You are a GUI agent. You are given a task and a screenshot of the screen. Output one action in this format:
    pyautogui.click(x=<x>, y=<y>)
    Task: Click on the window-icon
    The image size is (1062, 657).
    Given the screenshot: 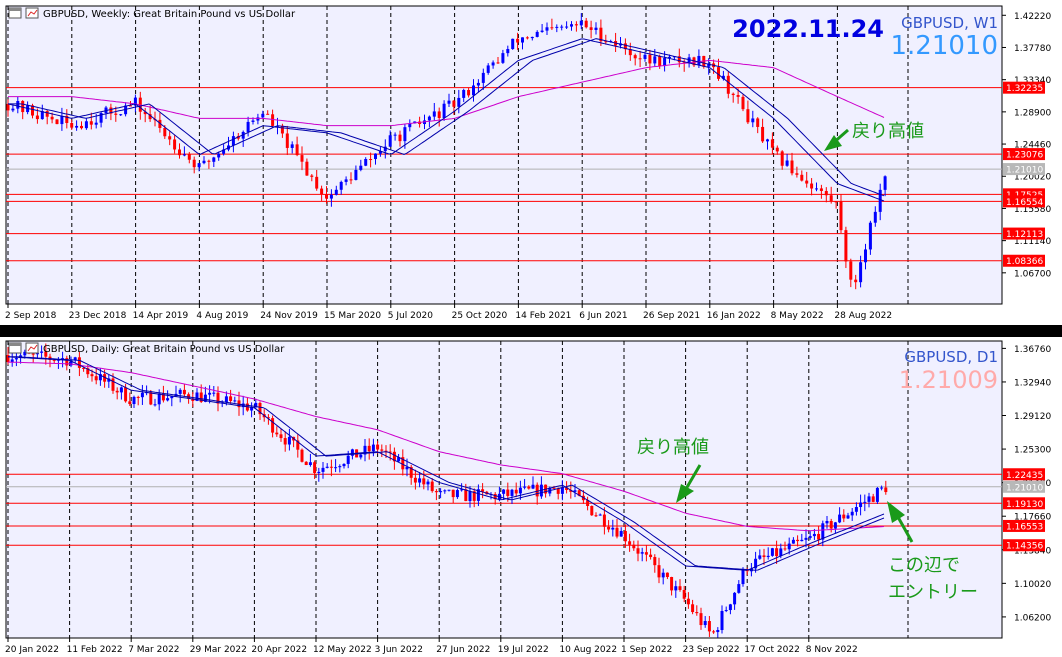 What is the action you would take?
    pyautogui.click(x=15, y=348)
    